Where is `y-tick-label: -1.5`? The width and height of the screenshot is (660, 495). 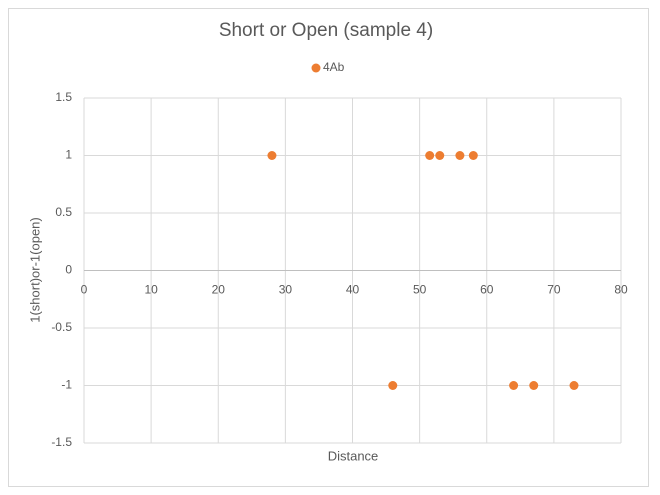
y-tick-label: -1.5 is located at coordinates (61, 442).